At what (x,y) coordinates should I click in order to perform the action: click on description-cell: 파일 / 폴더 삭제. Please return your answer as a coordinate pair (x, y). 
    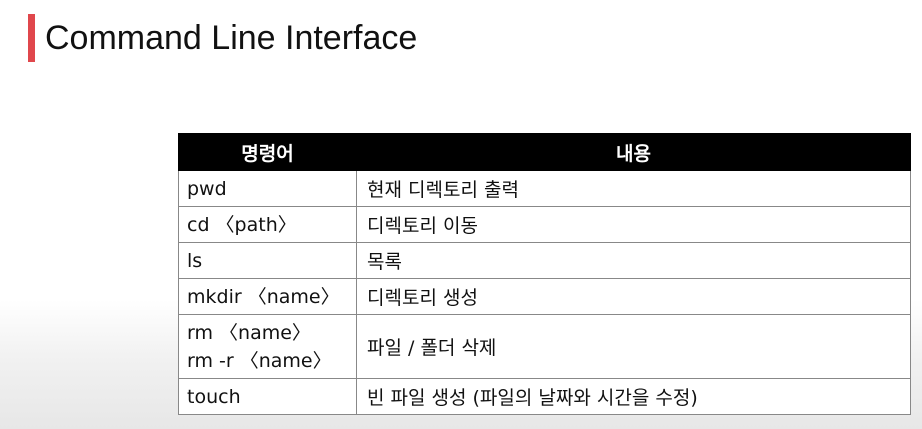
    Looking at the image, I should click on (633, 346).